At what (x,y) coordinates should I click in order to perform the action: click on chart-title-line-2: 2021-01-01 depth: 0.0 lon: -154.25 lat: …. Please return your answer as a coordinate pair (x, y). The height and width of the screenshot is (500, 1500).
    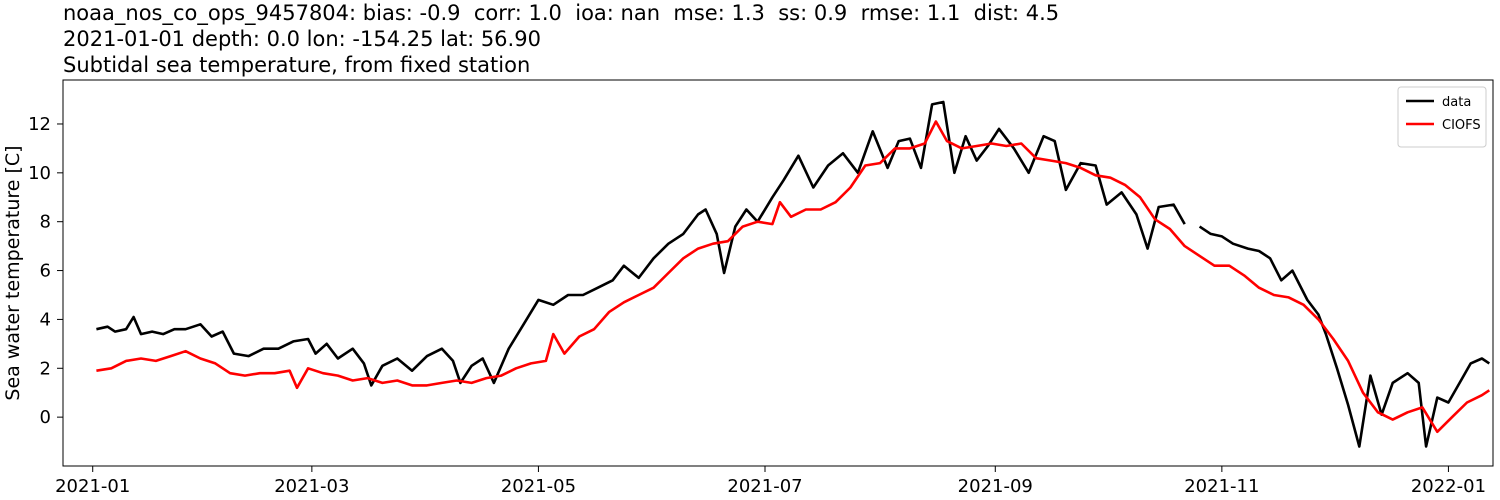
    Looking at the image, I should click on (302, 39).